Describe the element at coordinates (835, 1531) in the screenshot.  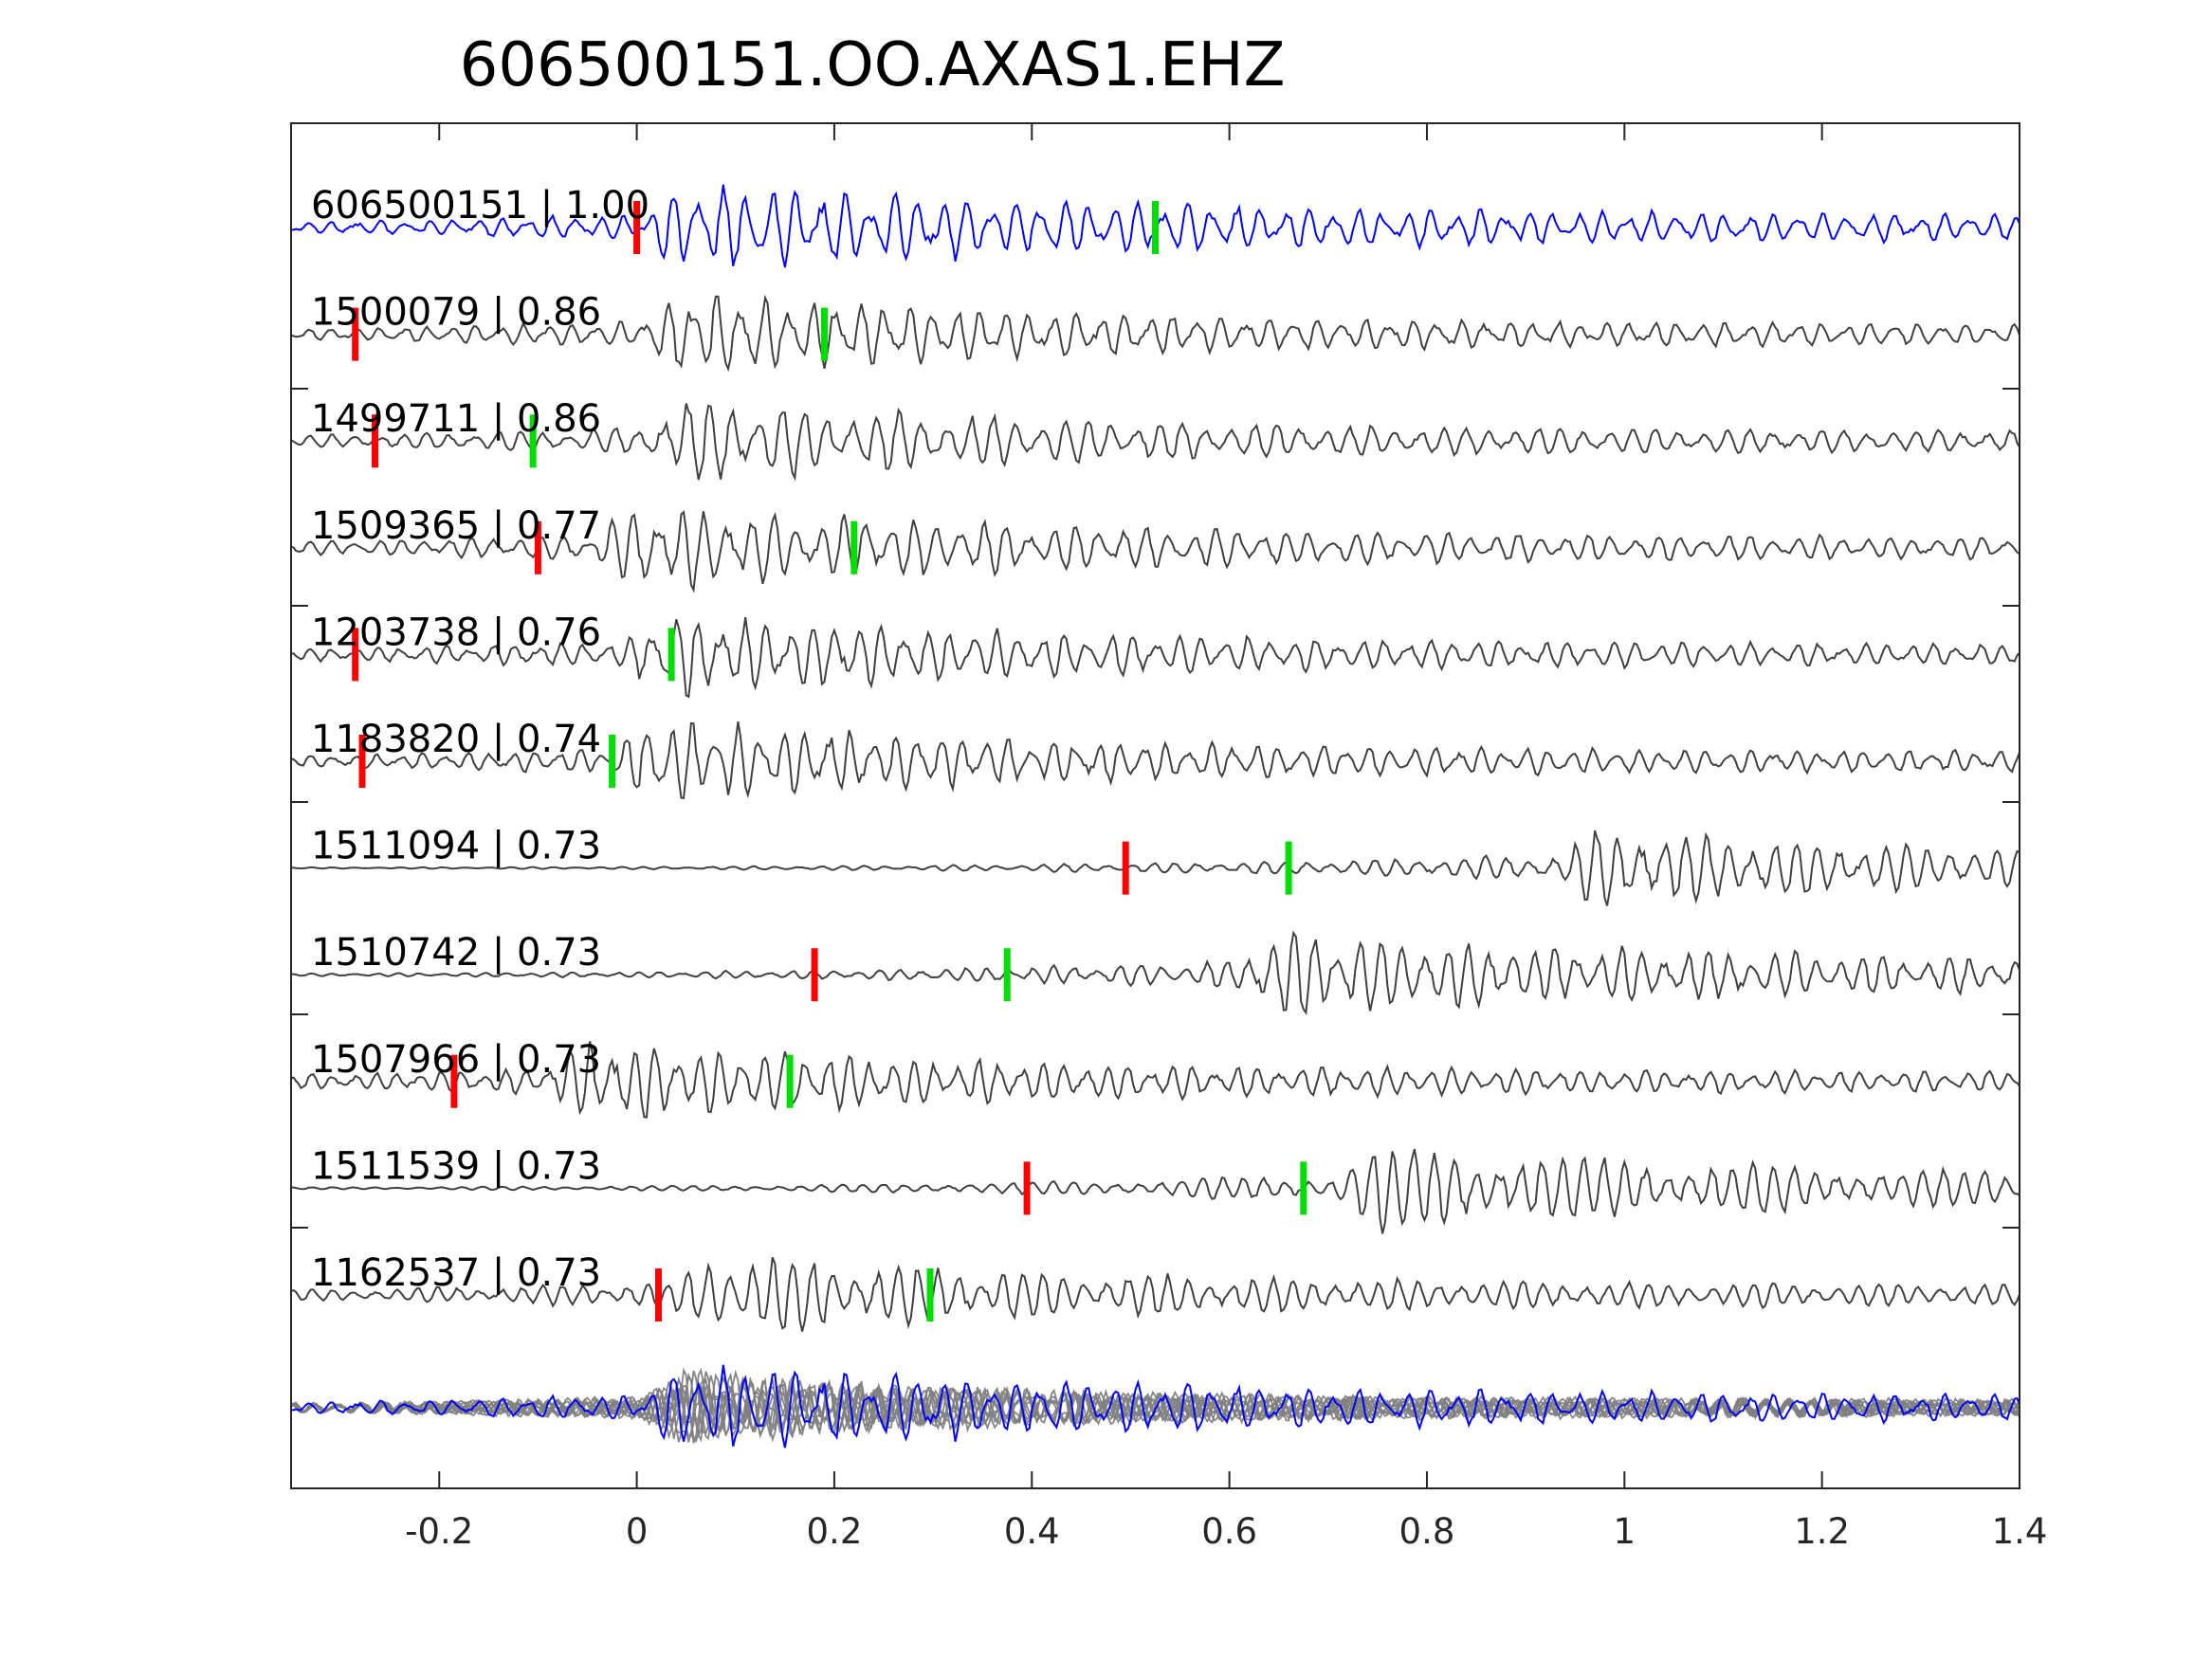
I see `x-tick-label: 0.2` at that location.